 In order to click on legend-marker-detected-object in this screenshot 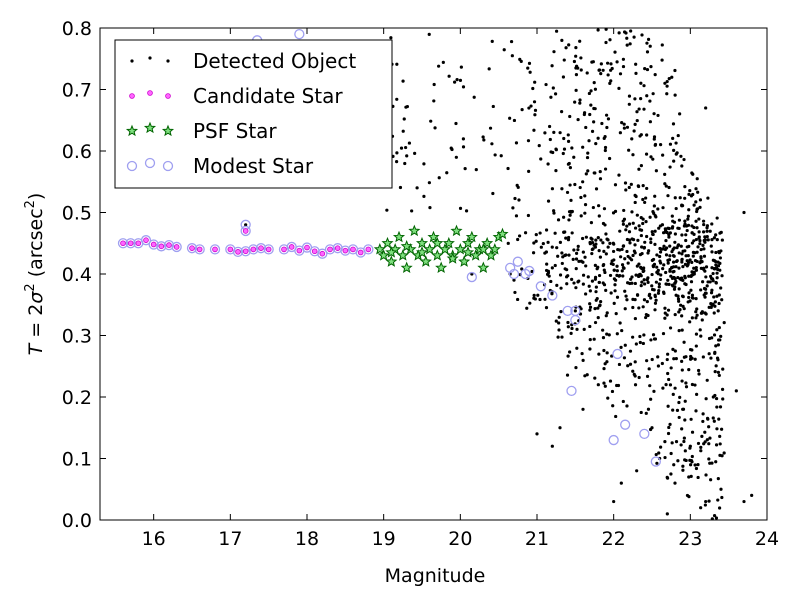, I will do `click(168, 61)`.